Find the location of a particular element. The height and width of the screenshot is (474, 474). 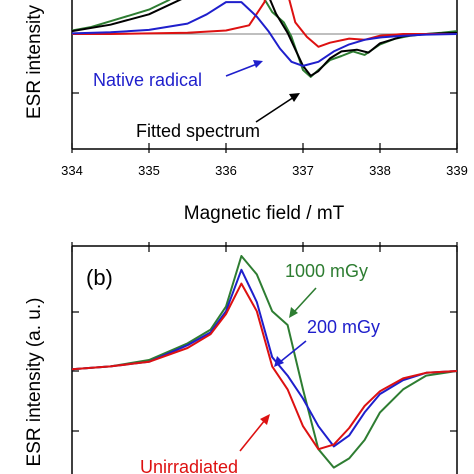

panel-a-xtick-label: 339 is located at coordinates (457, 170).